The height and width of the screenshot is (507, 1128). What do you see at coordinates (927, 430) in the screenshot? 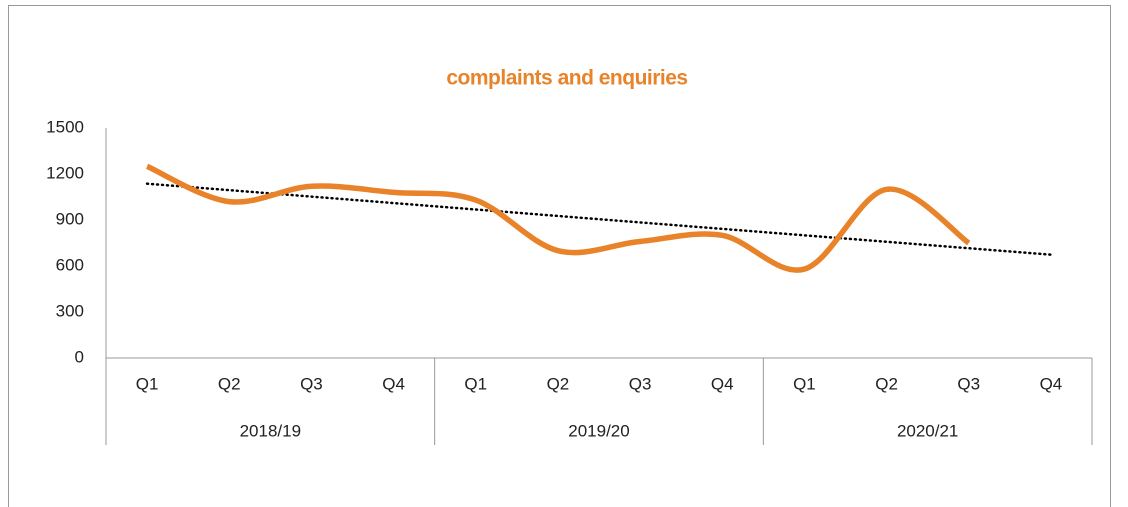
I see `group-label: 2020/21` at bounding box center [927, 430].